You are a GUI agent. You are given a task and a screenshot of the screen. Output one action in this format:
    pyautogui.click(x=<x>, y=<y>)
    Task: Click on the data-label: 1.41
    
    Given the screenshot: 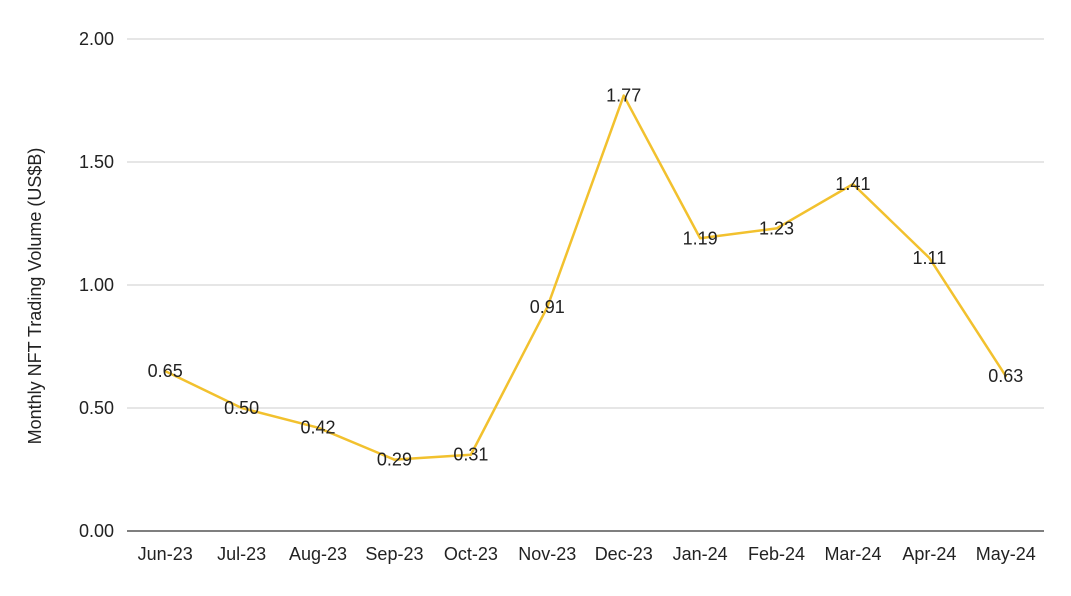 What is the action you would take?
    pyautogui.click(x=852, y=184)
    